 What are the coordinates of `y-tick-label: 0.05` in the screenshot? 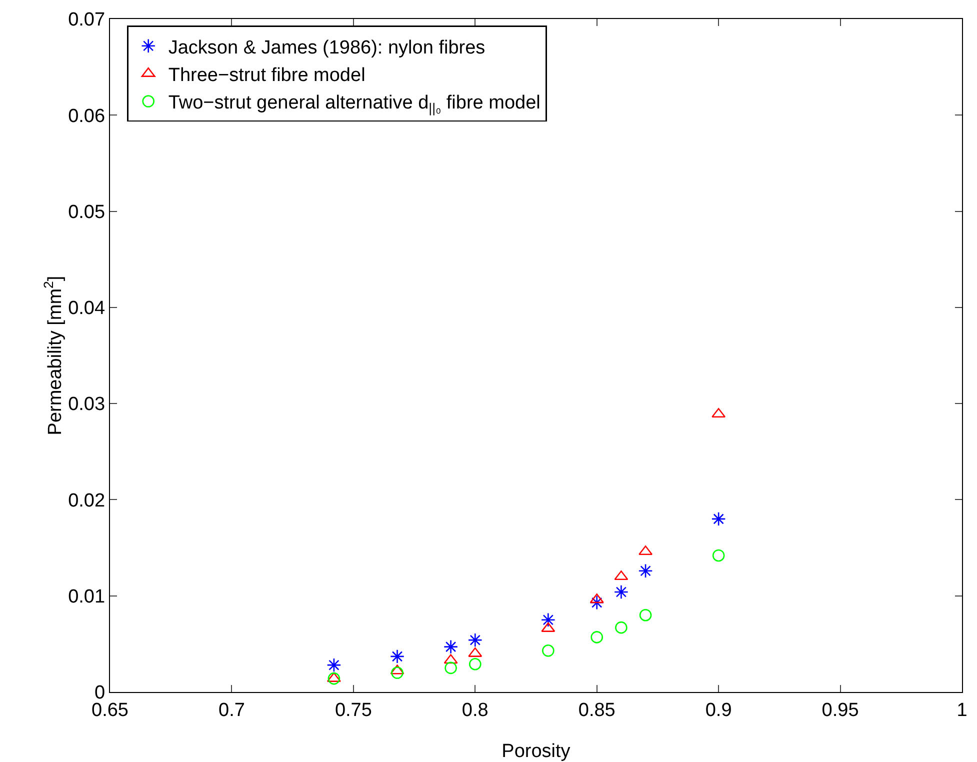 It's located at (87, 212).